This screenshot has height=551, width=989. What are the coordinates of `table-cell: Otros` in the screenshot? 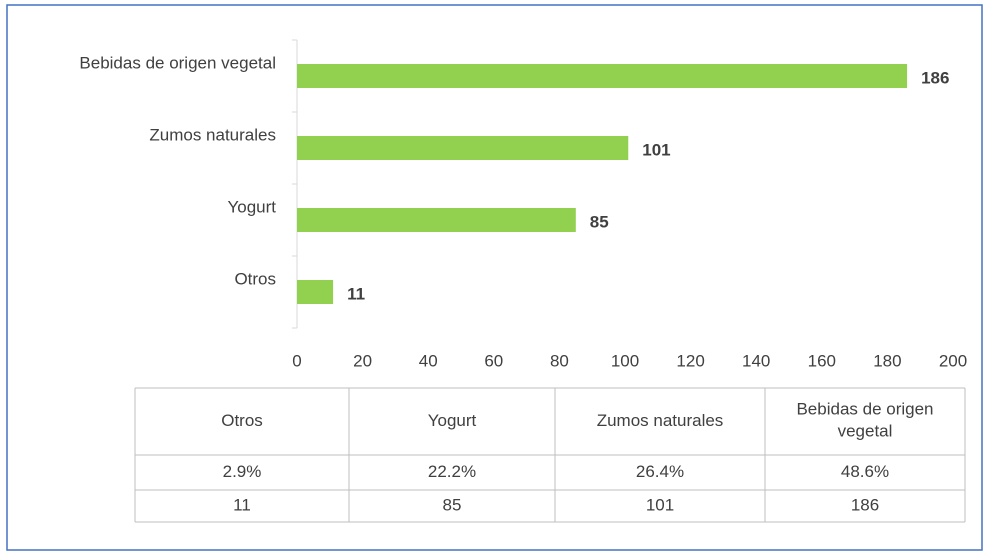 It's located at (242, 420).